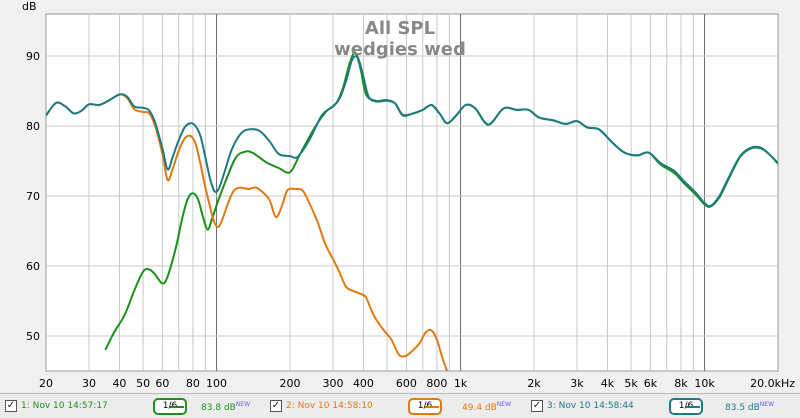  What do you see at coordinates (11, 406) in the screenshot?
I see `legend-checkbox-1: ✓` at bounding box center [11, 406].